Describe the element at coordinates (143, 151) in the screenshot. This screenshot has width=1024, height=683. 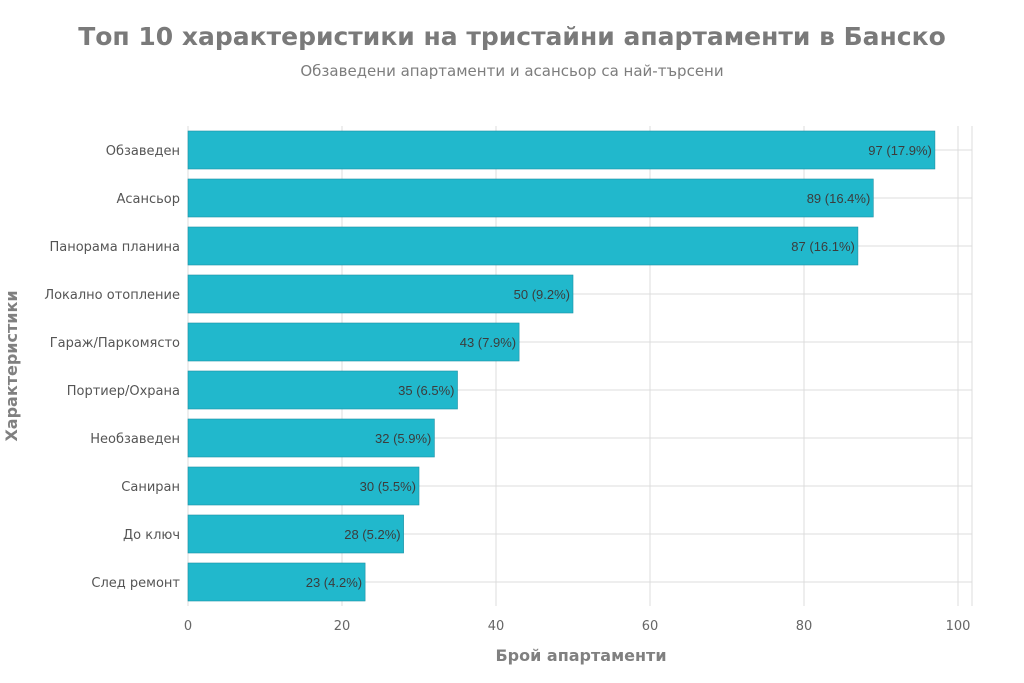
I see `category-label: Обзаведен` at that location.